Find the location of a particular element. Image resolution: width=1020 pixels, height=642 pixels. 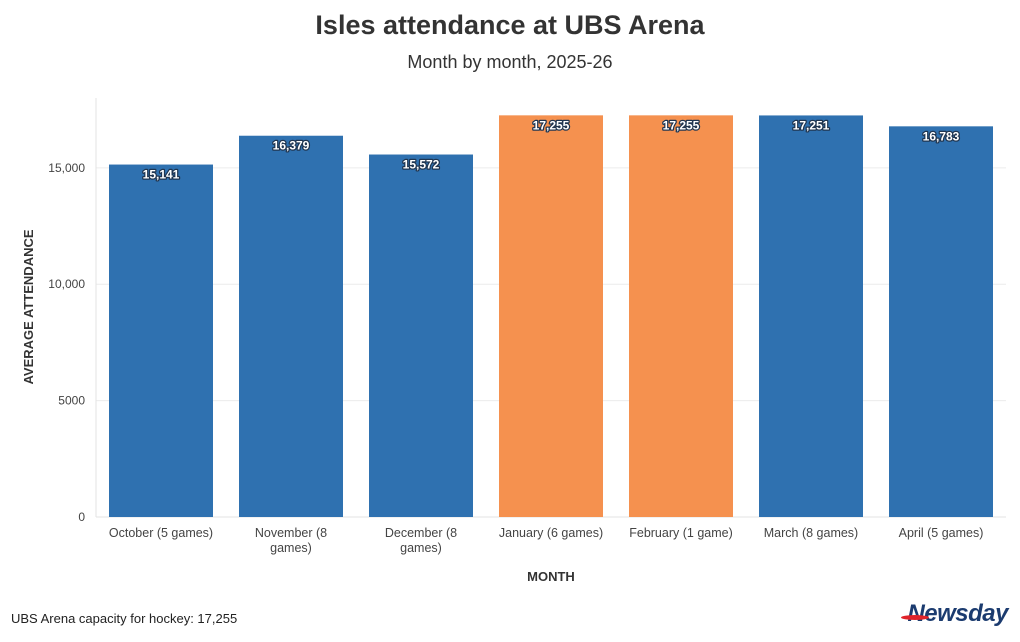

bar-value-label: 17,251 is located at coordinates (811, 125).